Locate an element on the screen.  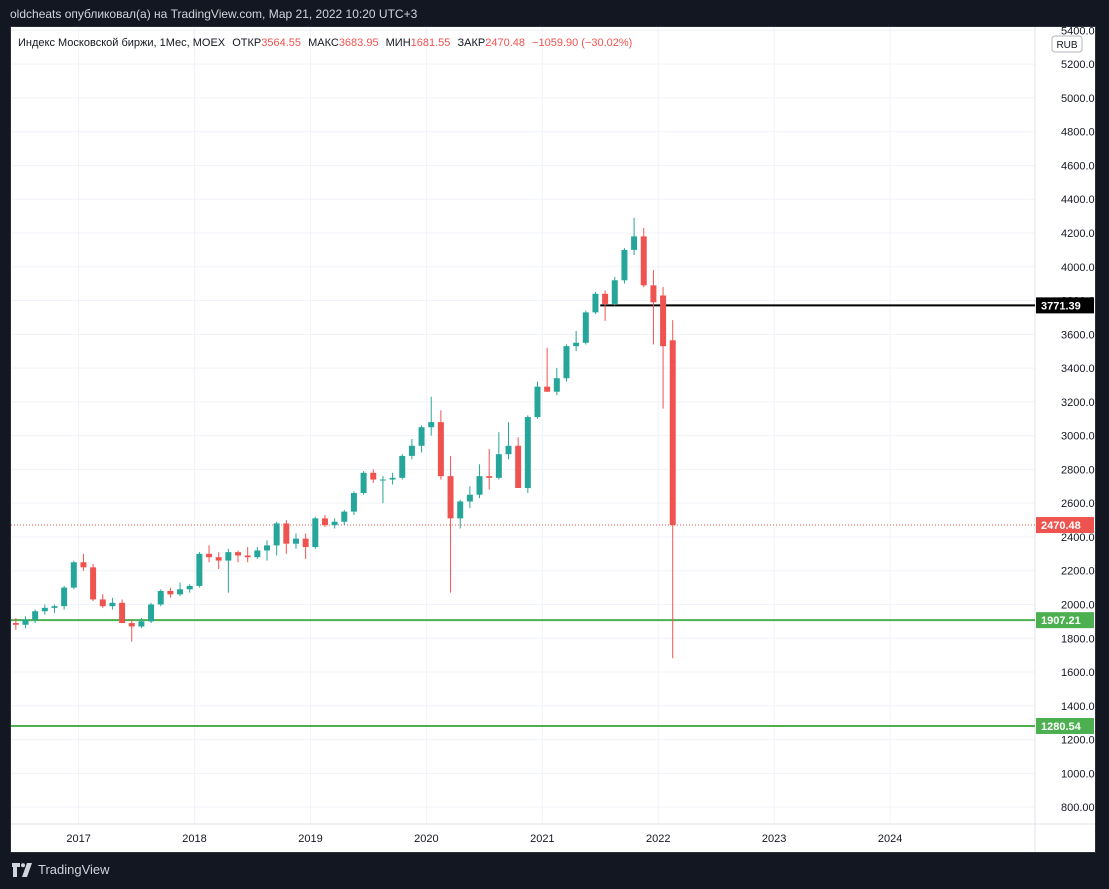
y-tick-label: 1400.00 is located at coordinates (1078, 707).